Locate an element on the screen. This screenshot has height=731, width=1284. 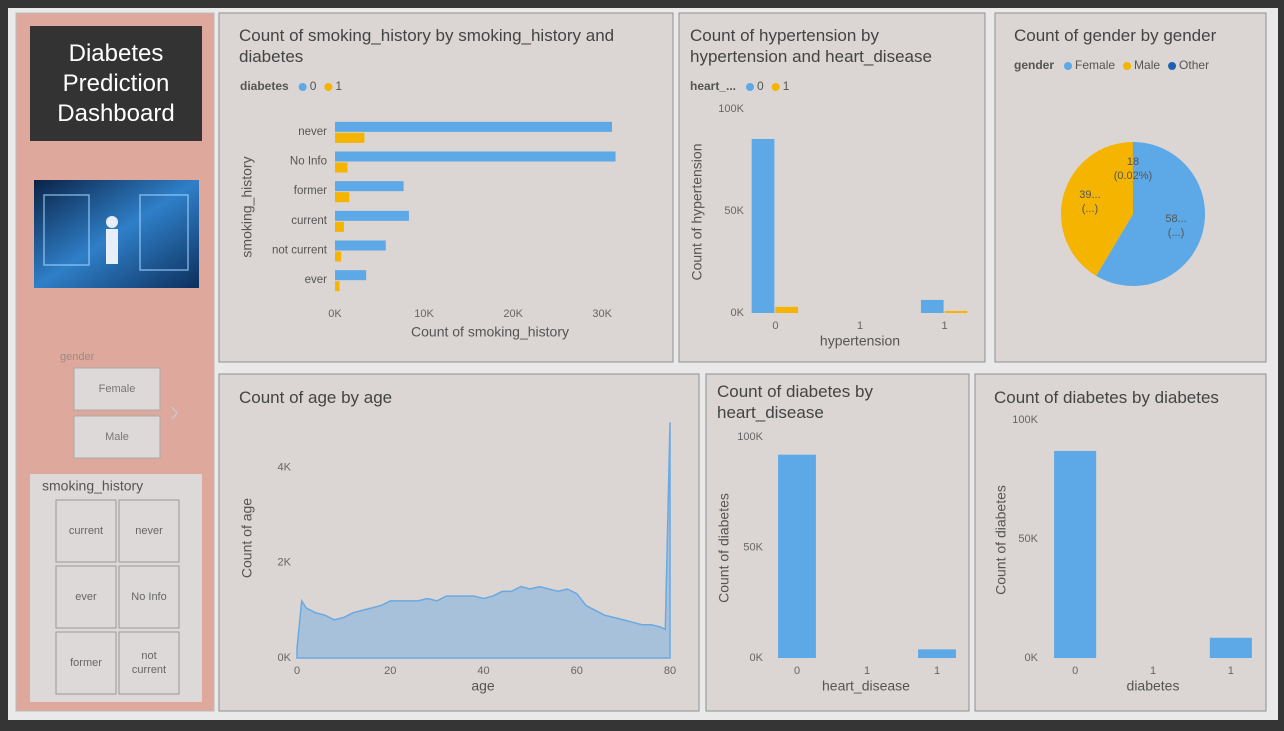
label-box: current is located at coordinates (86, 531).